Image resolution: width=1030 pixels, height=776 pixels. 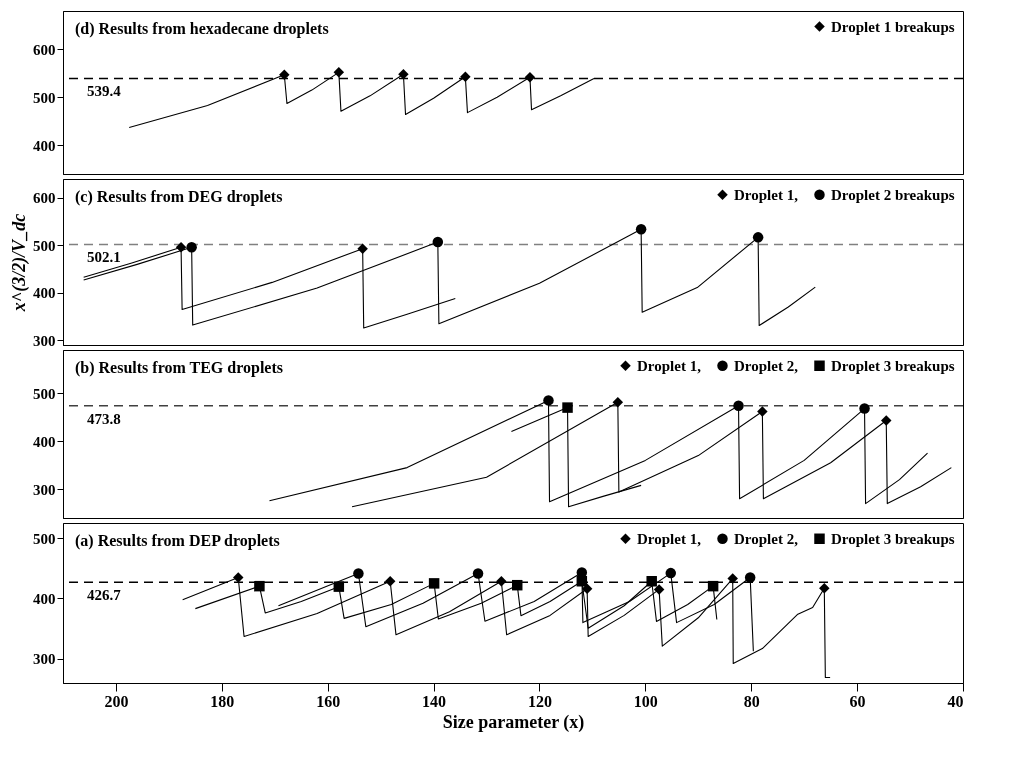 I want to click on ref-line-label: 502.1, so click(x=104, y=257).